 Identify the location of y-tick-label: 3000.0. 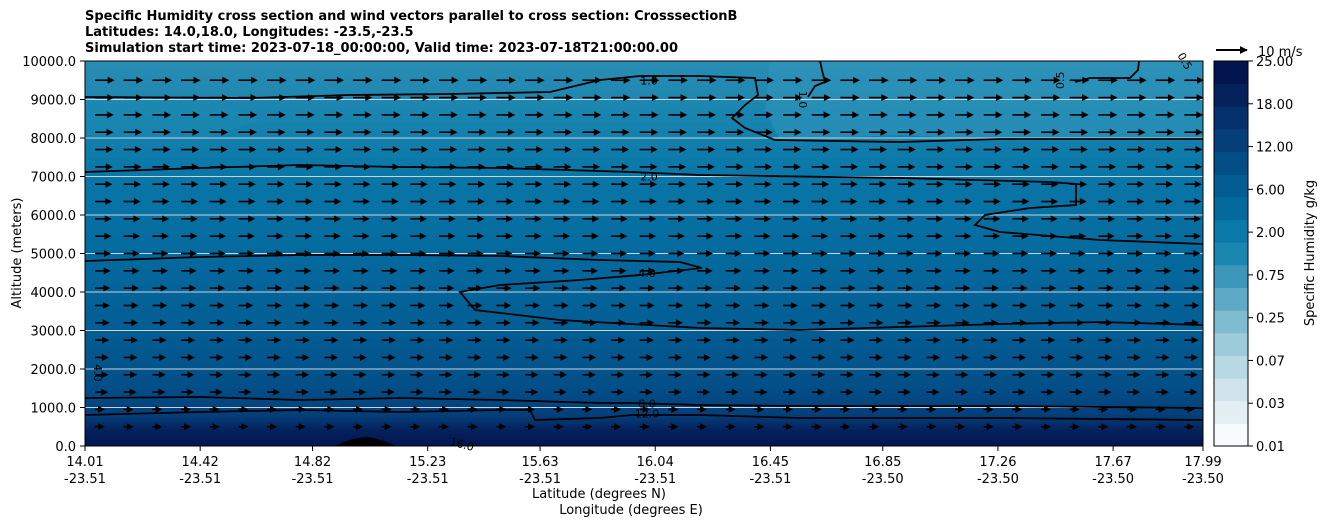
(54, 332).